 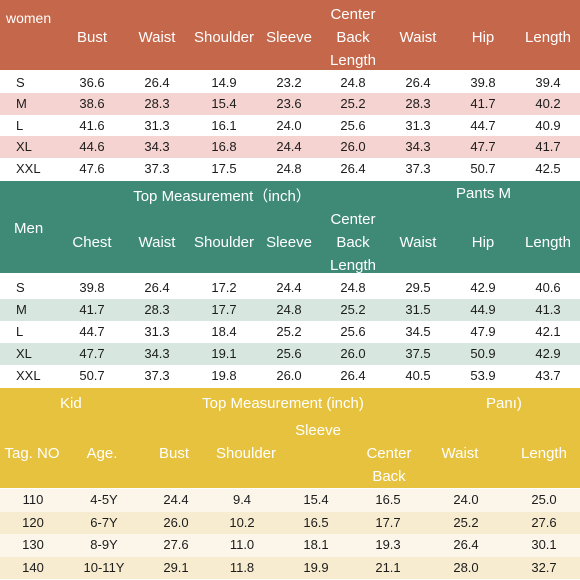 What do you see at coordinates (33, 499) in the screenshot?
I see `size-label: 110` at bounding box center [33, 499].